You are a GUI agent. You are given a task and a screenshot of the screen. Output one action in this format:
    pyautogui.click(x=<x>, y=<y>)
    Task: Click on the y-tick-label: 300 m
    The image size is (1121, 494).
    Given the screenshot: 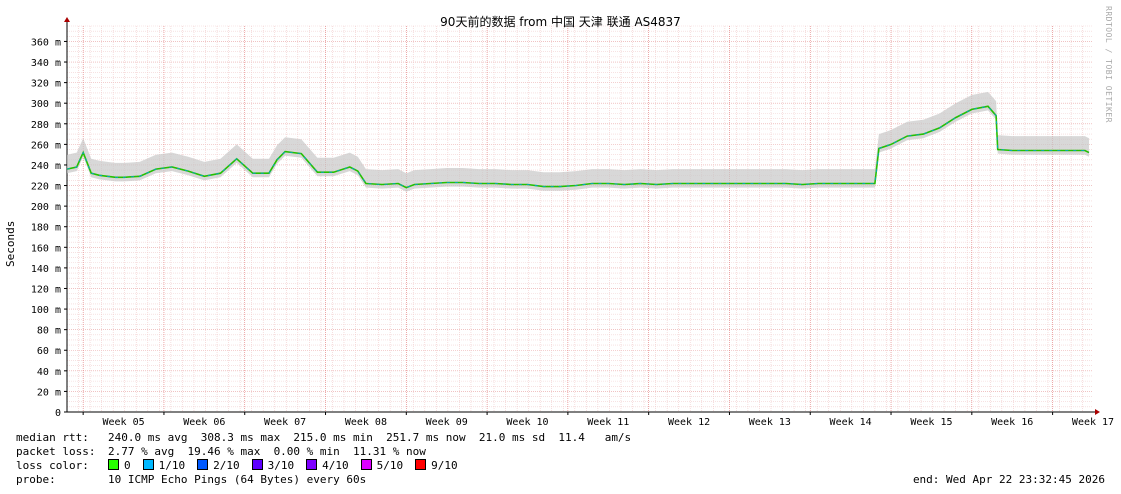 What is the action you would take?
    pyautogui.click(x=46, y=104)
    